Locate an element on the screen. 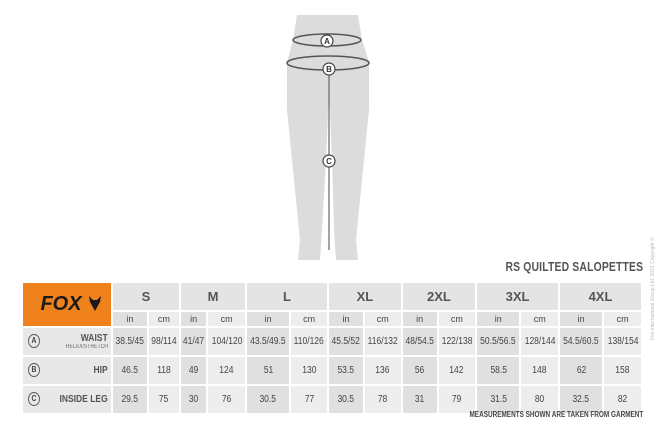 This screenshot has height=444, width=666. cell-value: 124 is located at coordinates (226, 370).